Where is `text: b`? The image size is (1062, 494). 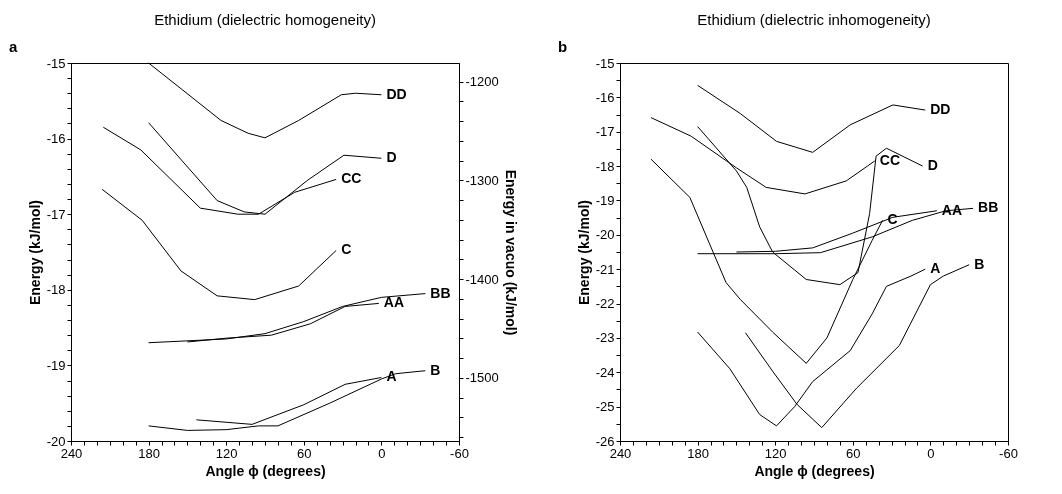
text: b is located at coordinates (563, 46).